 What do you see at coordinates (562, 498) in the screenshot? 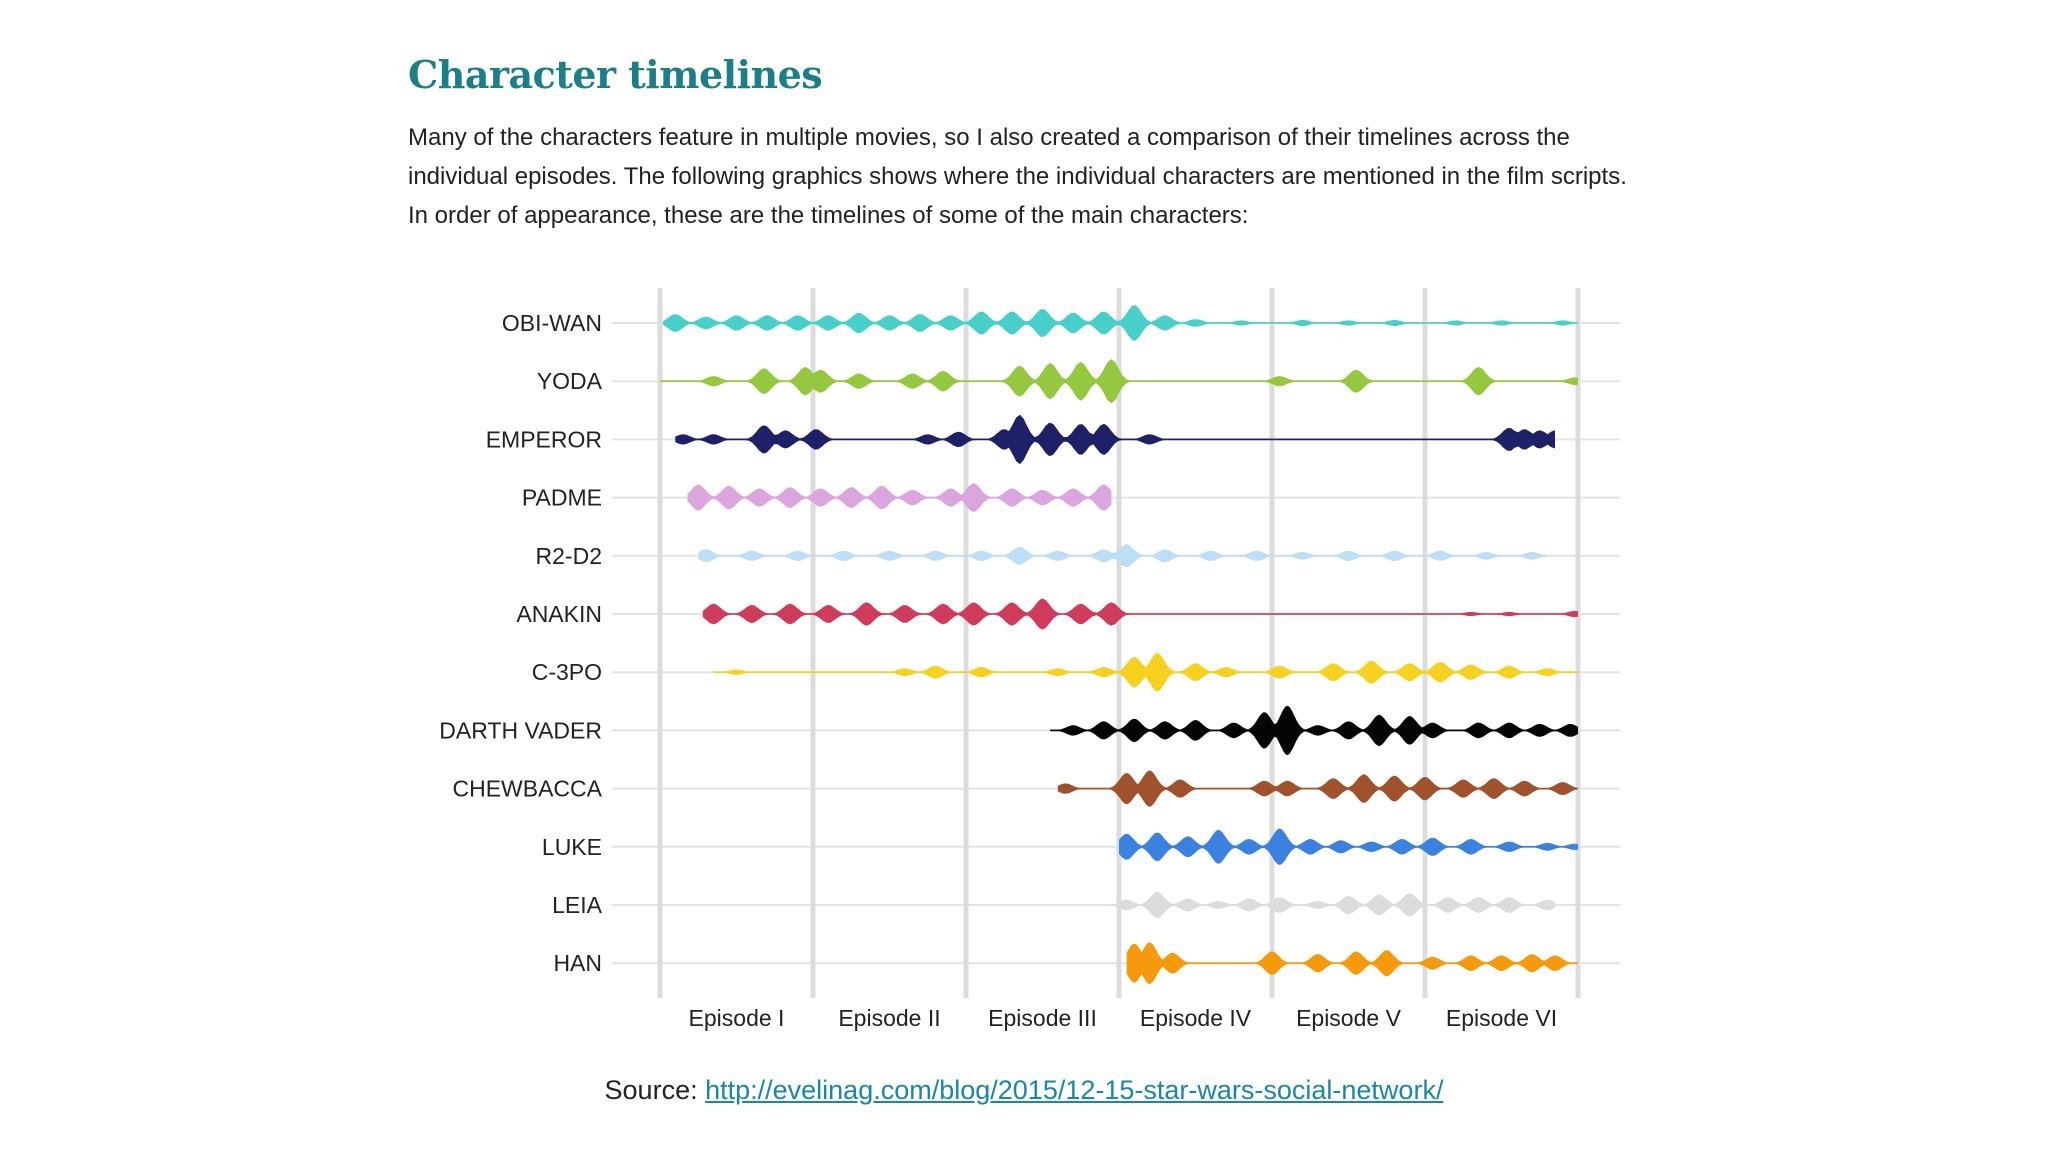
I see `character-label: PADME` at bounding box center [562, 498].